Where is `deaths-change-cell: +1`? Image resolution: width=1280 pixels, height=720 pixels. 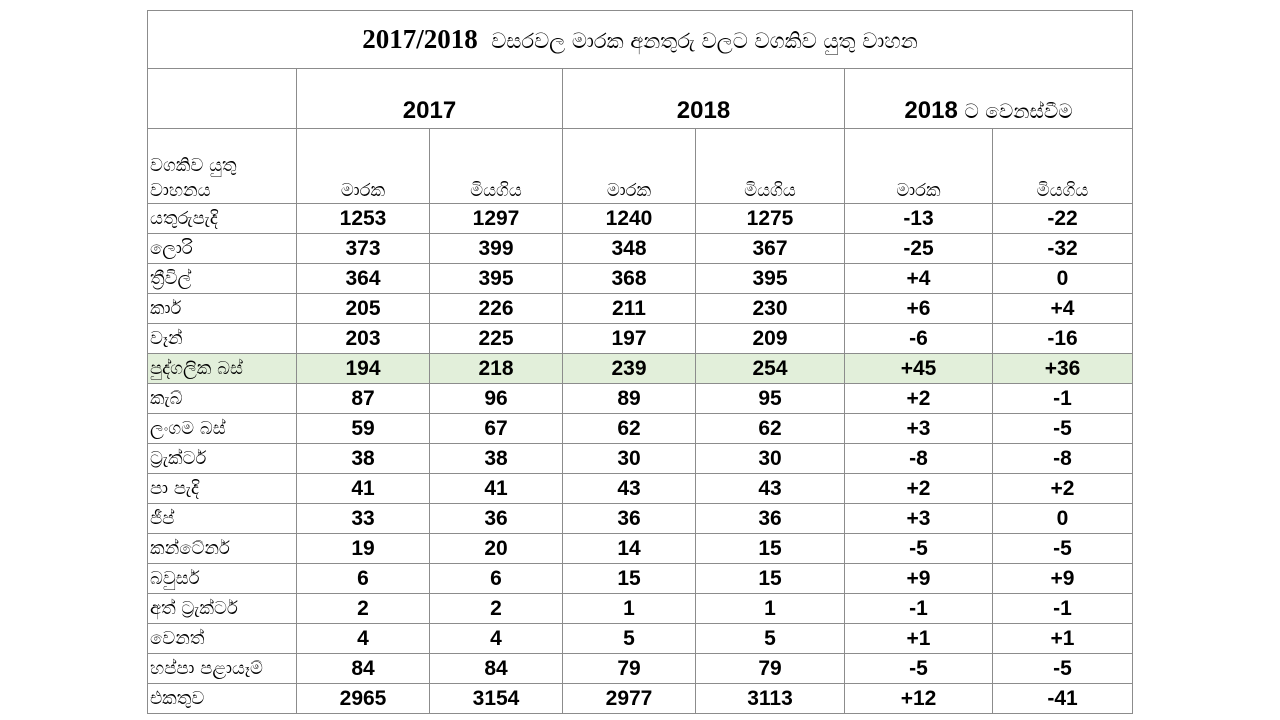 deaths-change-cell: +1 is located at coordinates (1062, 638).